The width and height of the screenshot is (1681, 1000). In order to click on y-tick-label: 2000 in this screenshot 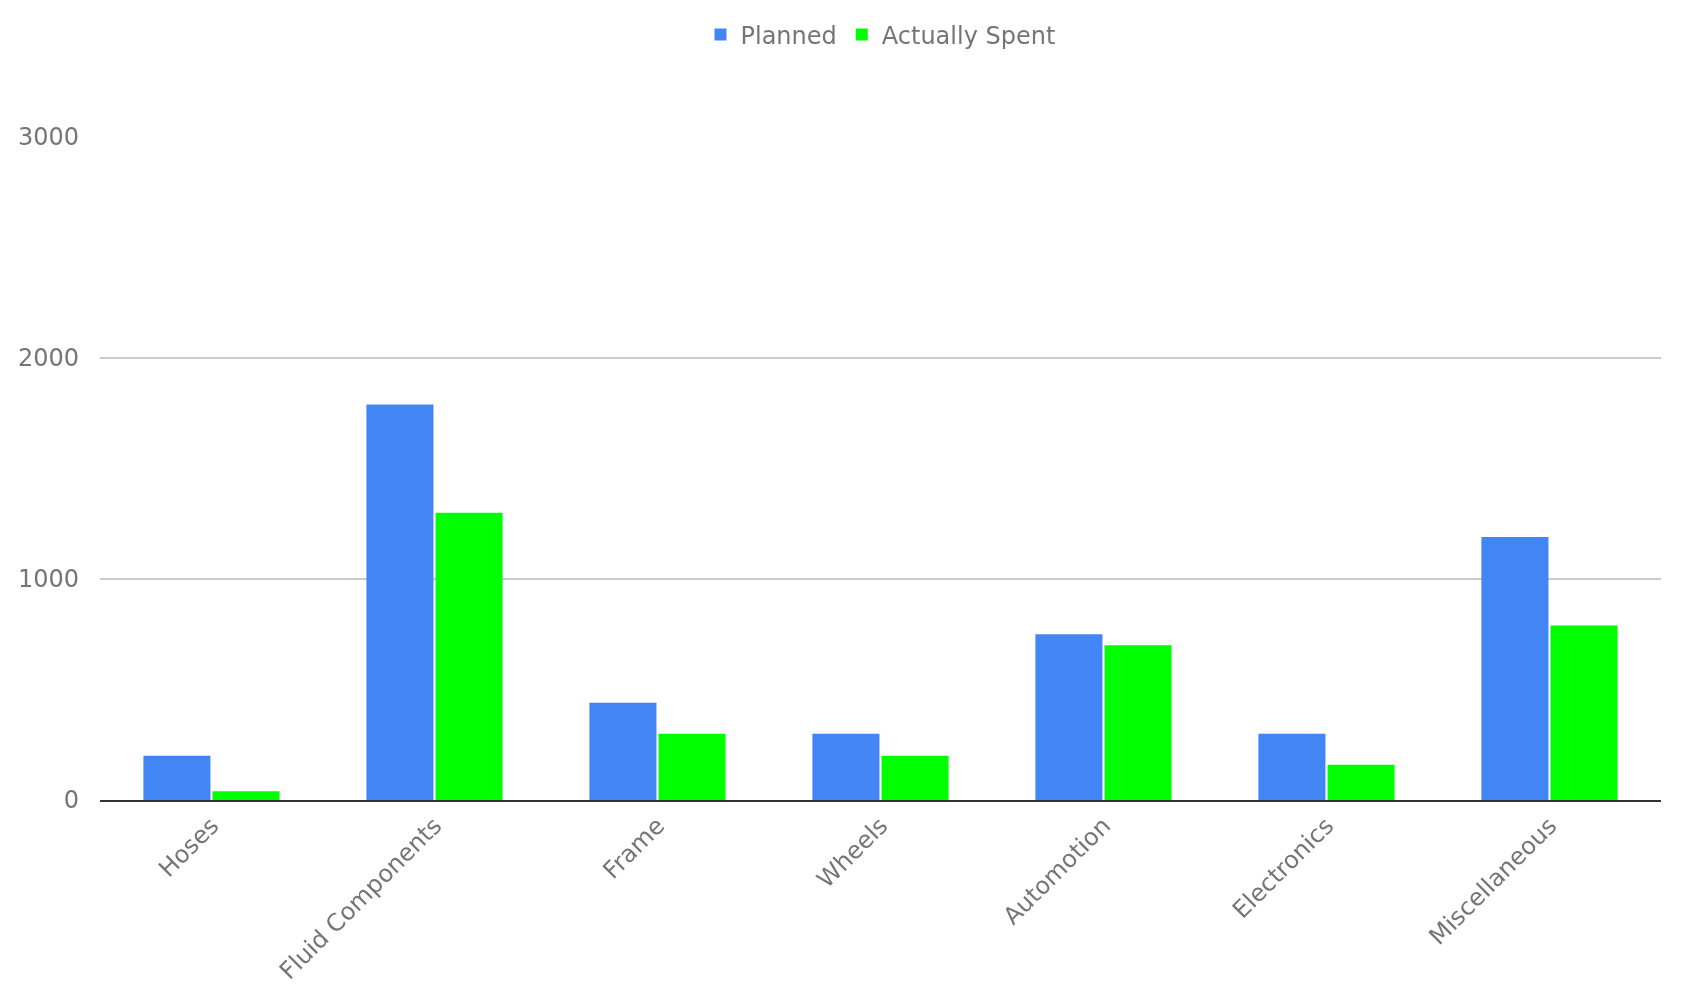, I will do `click(48, 358)`.